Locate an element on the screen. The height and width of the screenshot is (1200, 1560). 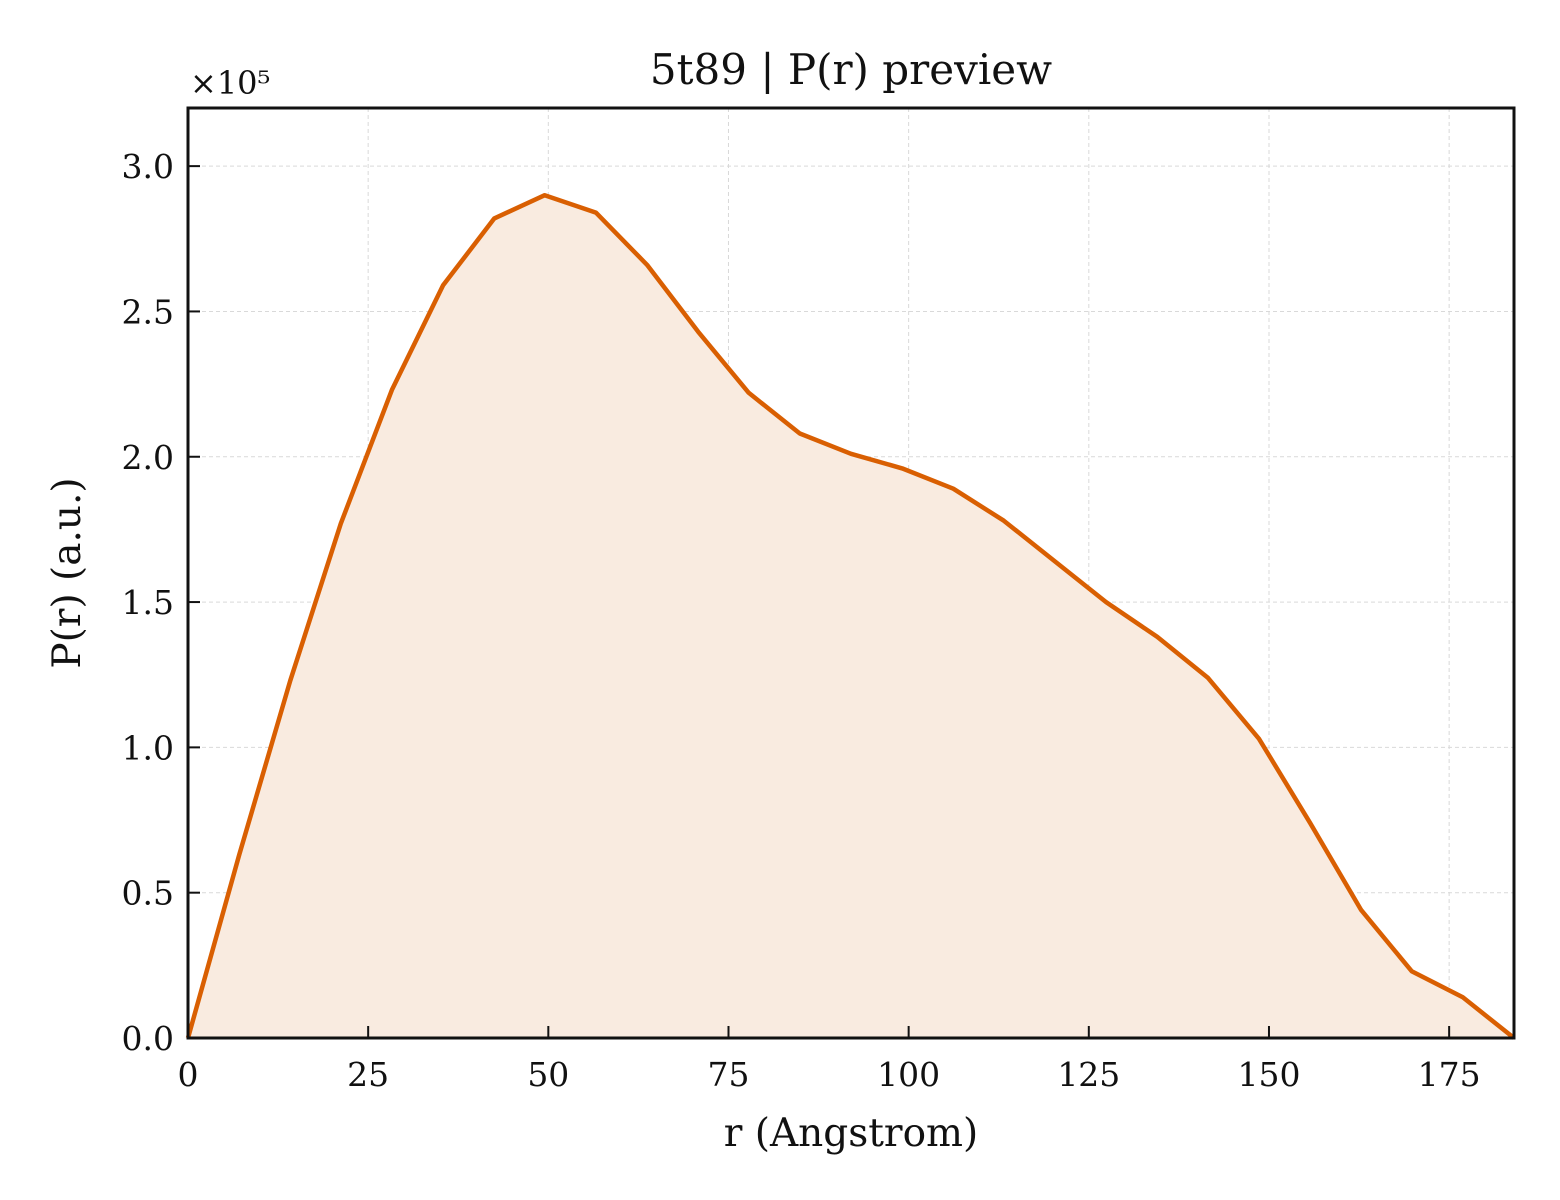
y-tick-label: 1.0 is located at coordinates (148, 747).